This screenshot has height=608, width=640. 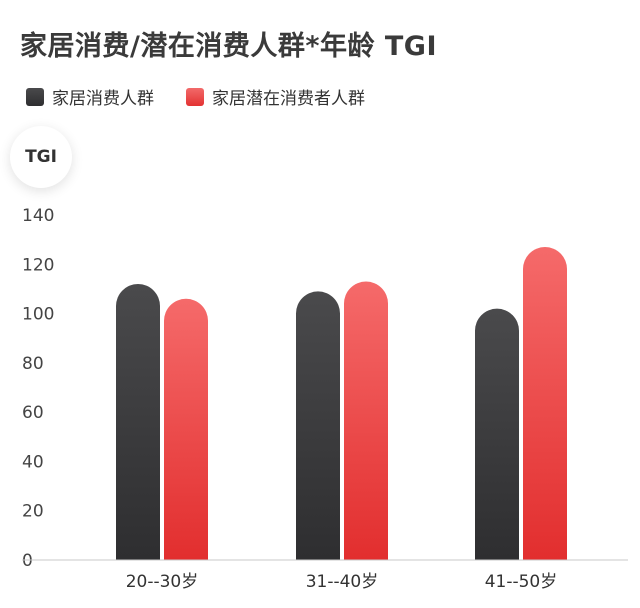 I want to click on x-tick-label: 41--50岁, so click(x=521, y=582).